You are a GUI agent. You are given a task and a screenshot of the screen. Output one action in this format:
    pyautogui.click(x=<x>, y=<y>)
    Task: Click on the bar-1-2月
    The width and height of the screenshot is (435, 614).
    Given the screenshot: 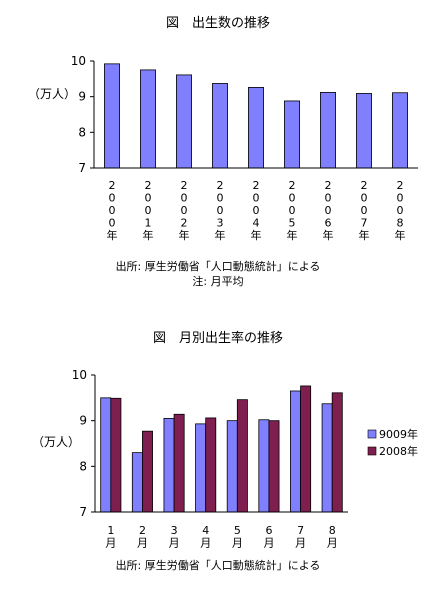 What is the action you would take?
    pyautogui.click(x=137, y=482)
    